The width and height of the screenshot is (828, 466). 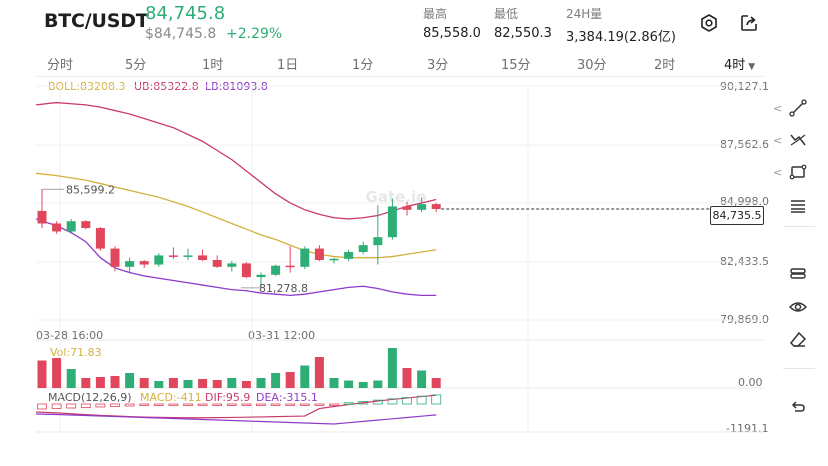 I want to click on tab-15m: 15分, so click(x=516, y=65).